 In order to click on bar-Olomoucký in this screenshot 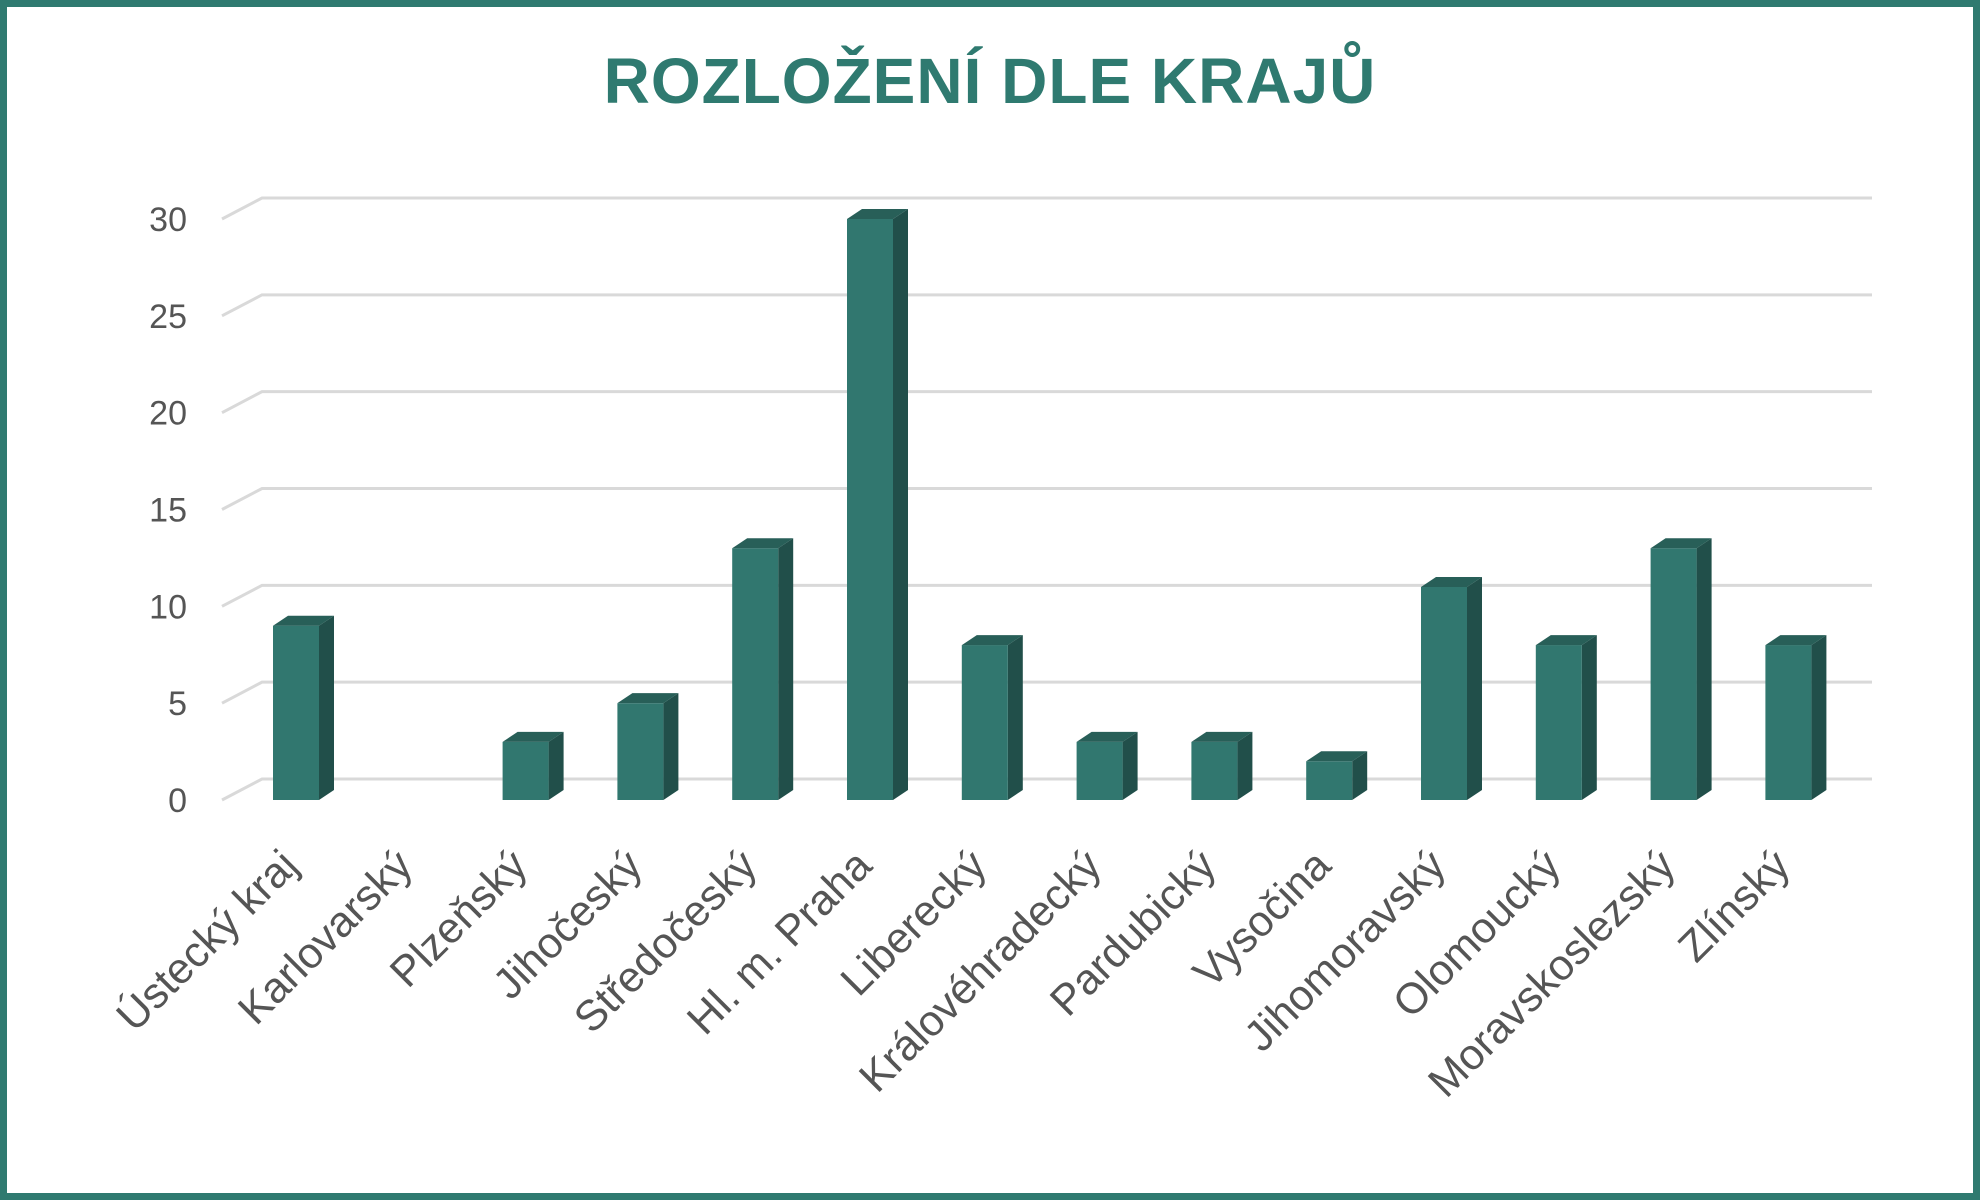, I will do `click(1566, 717)`.